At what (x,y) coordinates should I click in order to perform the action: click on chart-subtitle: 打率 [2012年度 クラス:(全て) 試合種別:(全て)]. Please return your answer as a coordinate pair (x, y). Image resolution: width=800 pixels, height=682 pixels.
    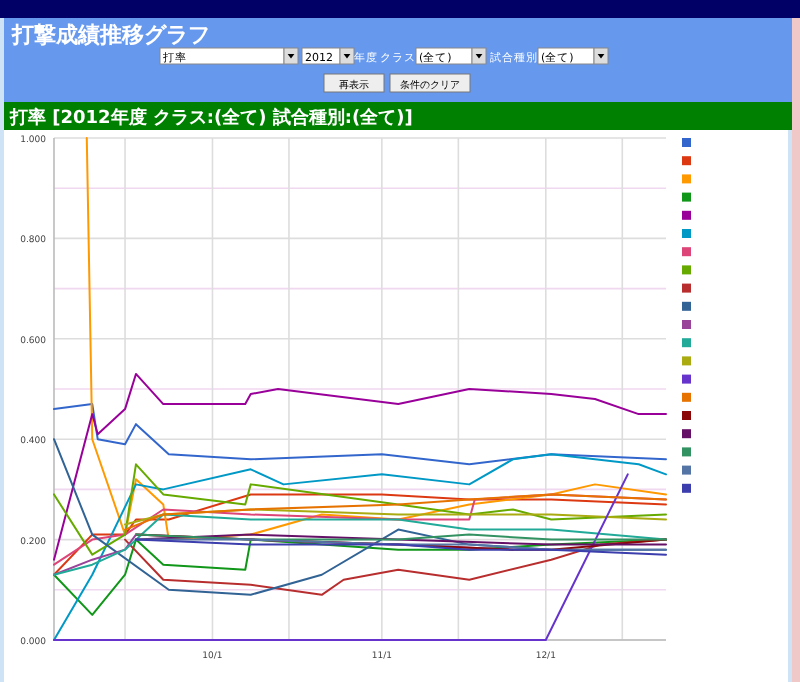
    Looking at the image, I should click on (210, 118).